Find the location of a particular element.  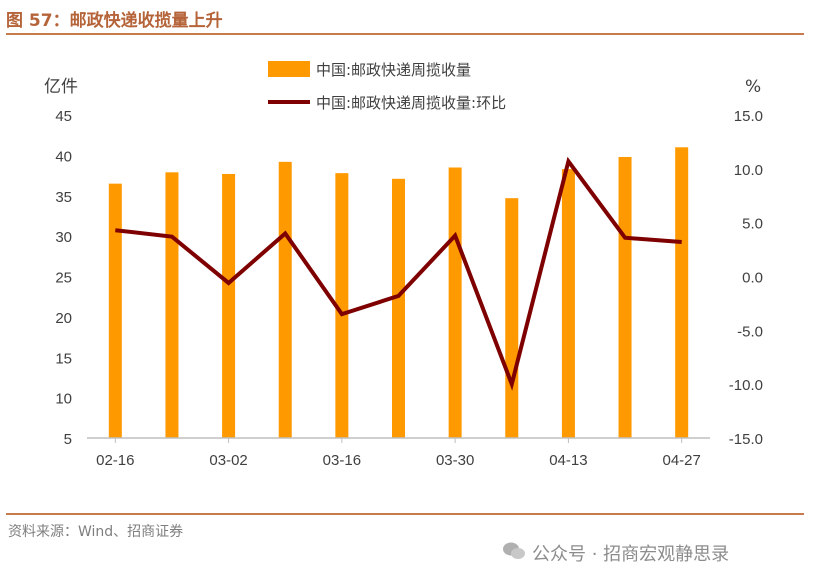

x-tick-label: 03-02 is located at coordinates (228, 460).